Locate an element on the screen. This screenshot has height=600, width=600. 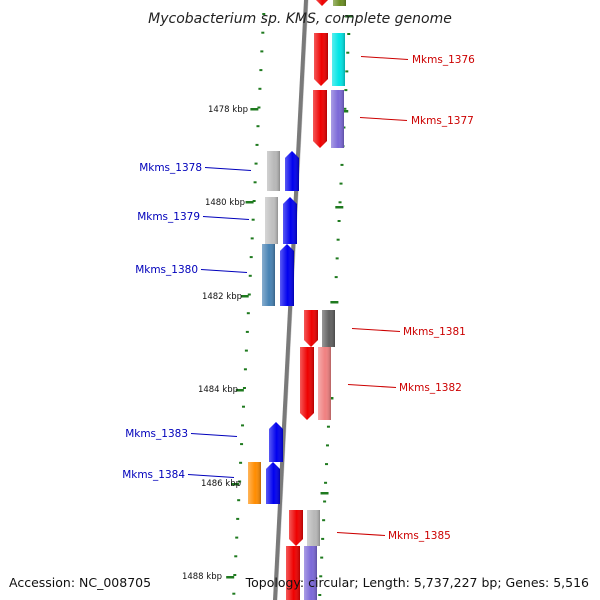
partial-bottom-arrow is located at coordinates (293, 573).